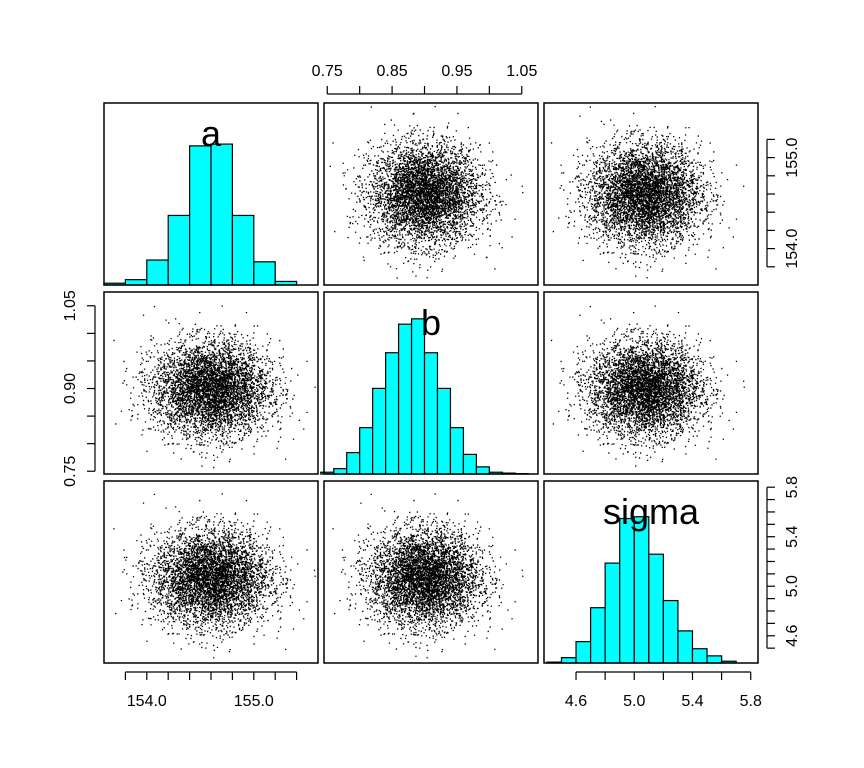  I want to click on panel-b-vs-b: b, so click(429, 383).